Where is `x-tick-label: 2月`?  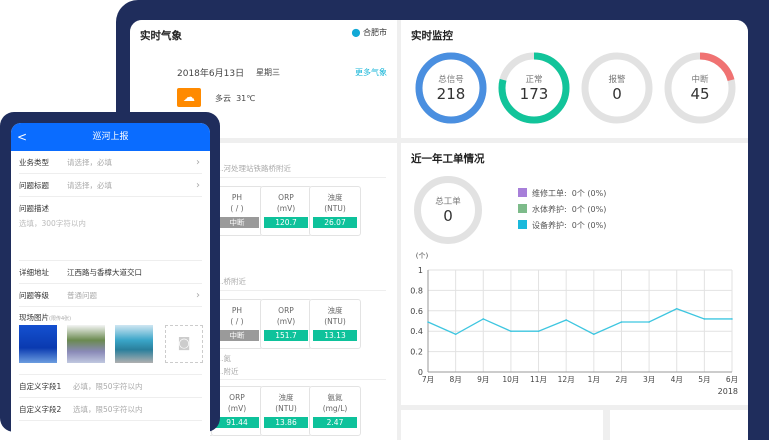 x-tick-label: 2月 is located at coordinates (621, 379).